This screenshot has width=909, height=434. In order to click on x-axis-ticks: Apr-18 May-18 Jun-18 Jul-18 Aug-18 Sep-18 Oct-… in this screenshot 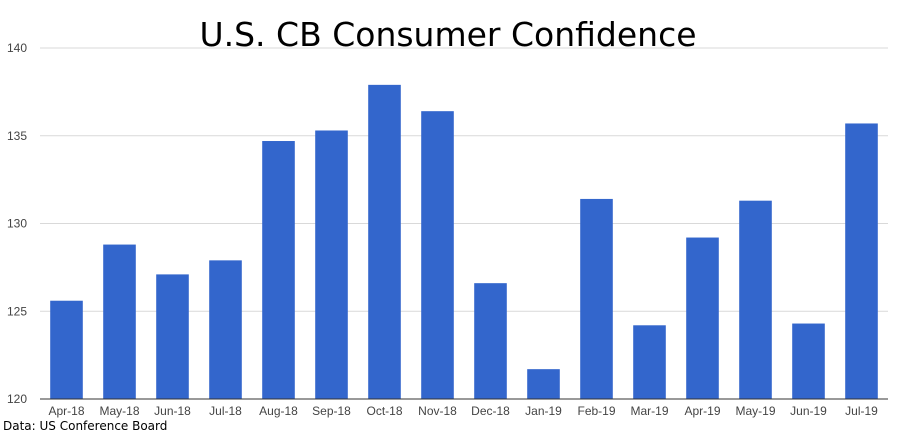, I will do `click(463, 411)`.